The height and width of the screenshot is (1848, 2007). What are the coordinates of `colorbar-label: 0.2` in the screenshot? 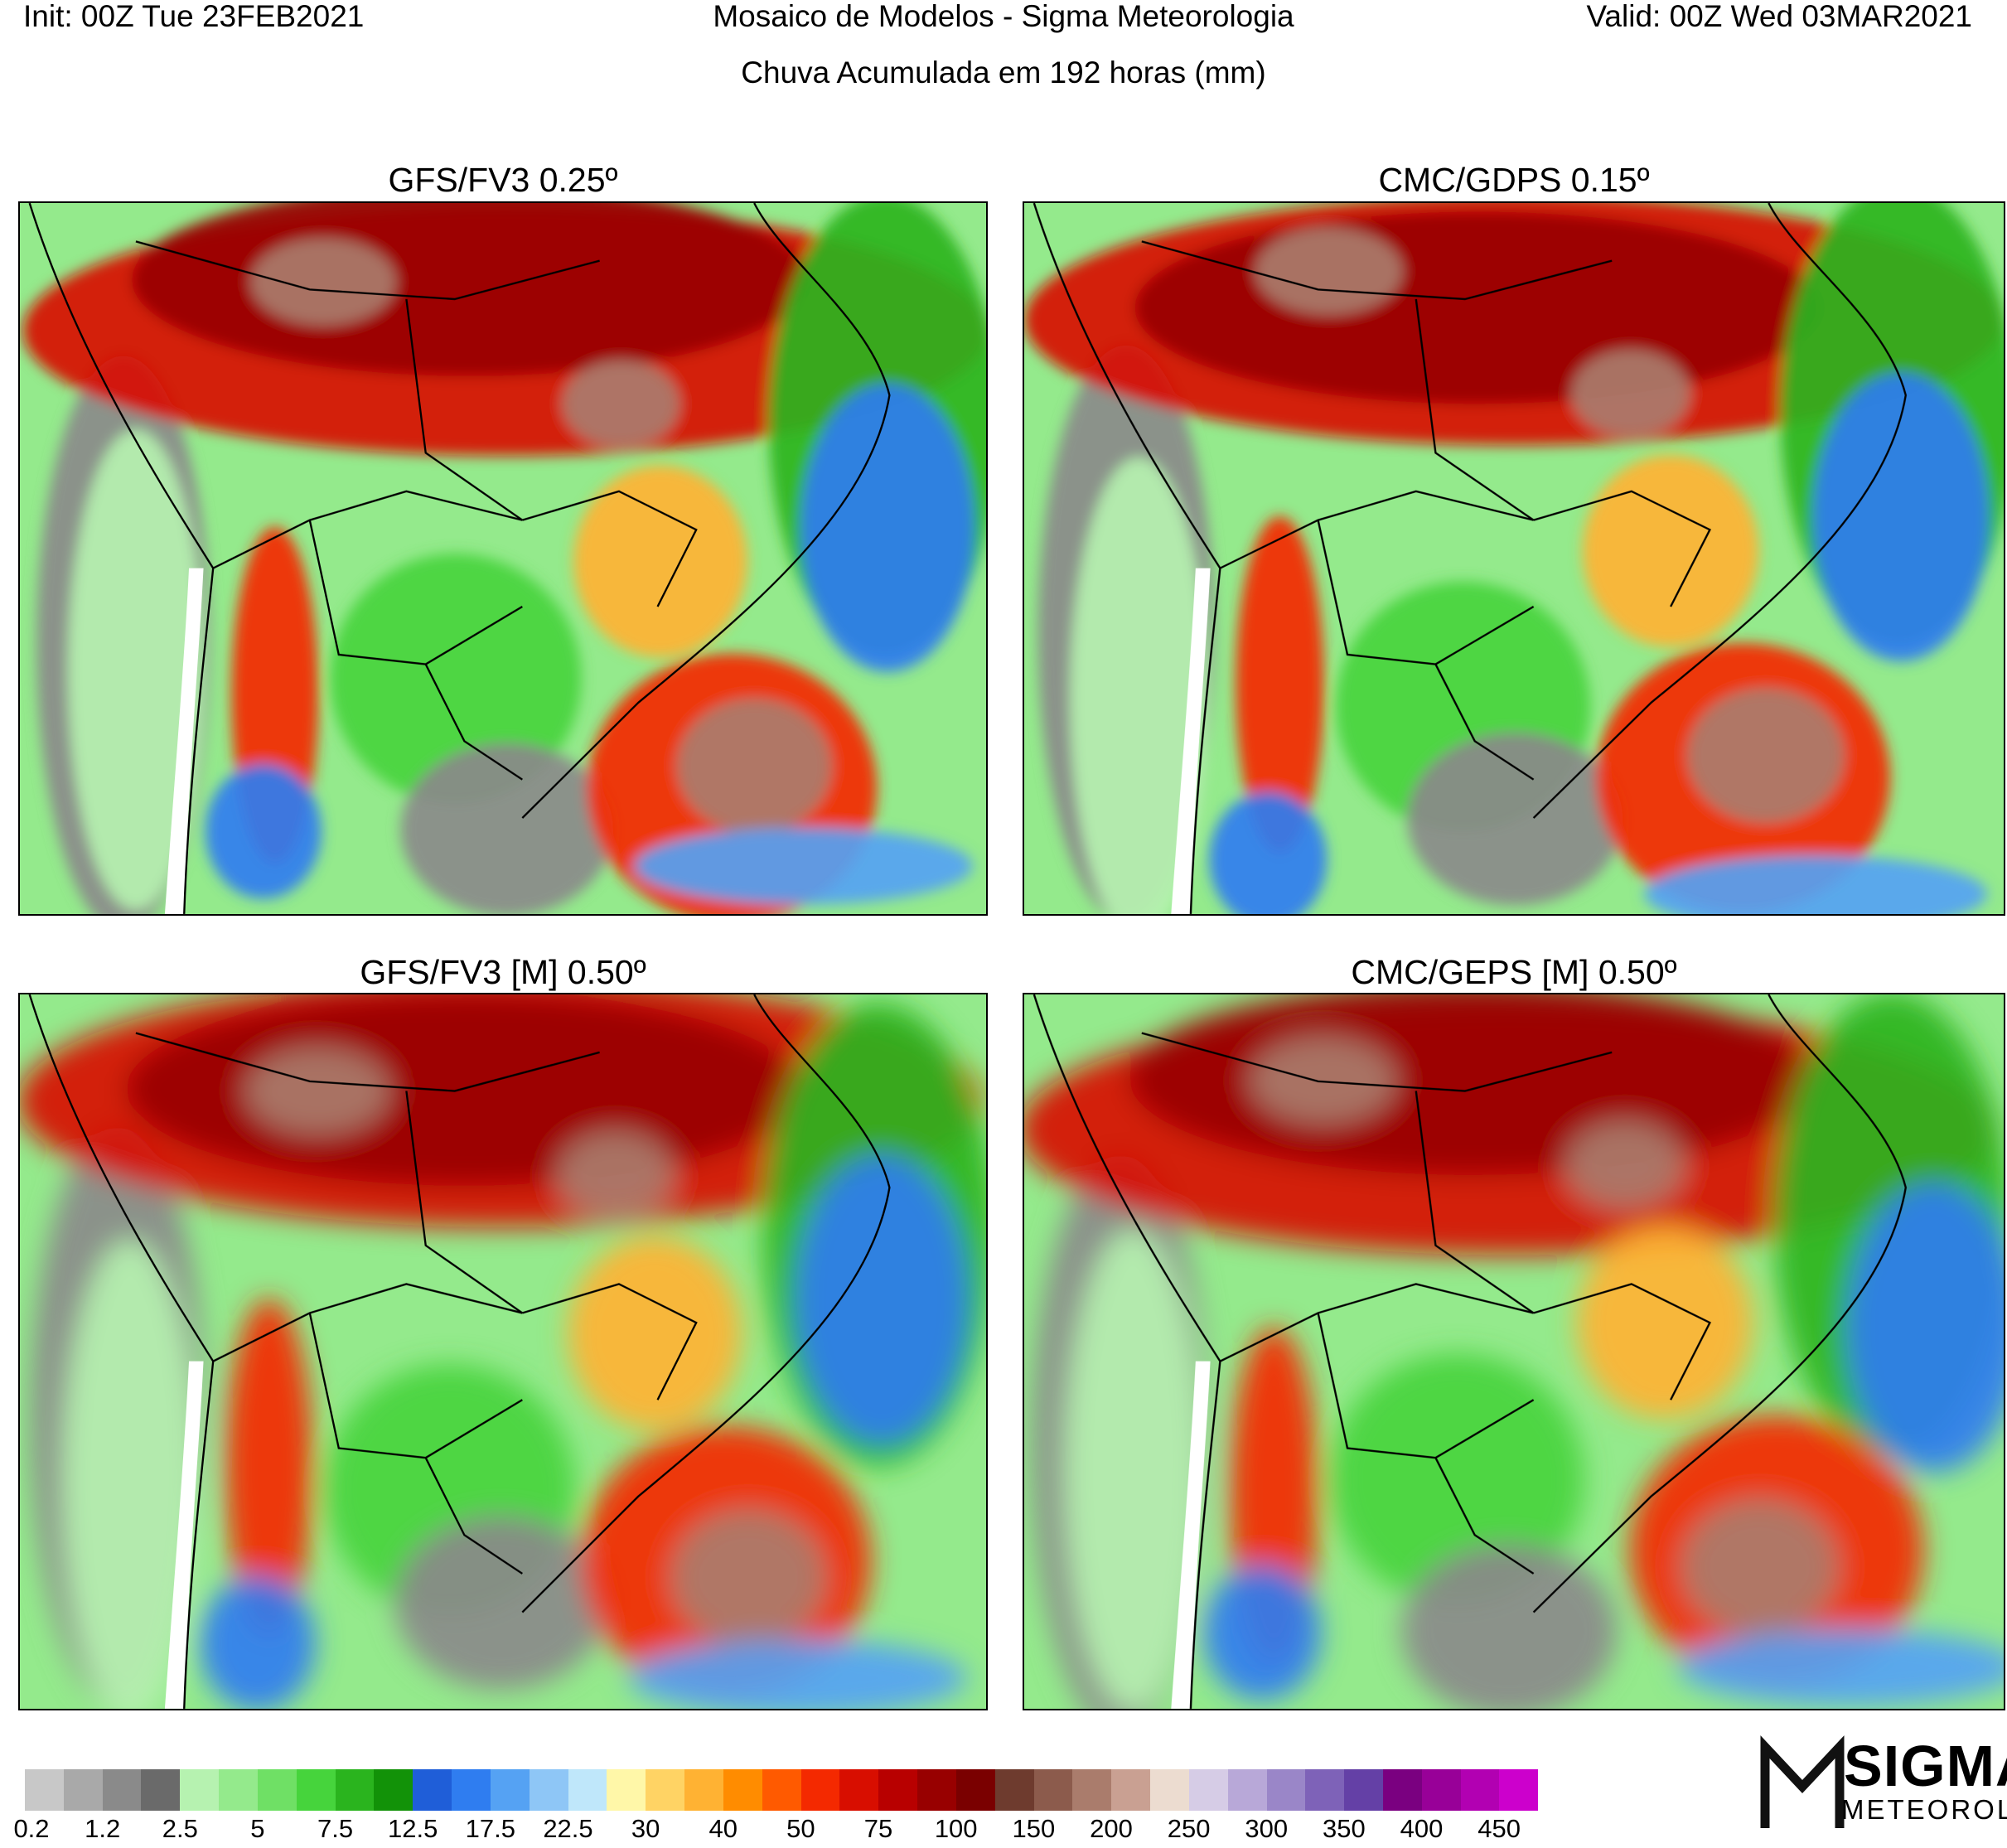 It's located at (31, 1828).